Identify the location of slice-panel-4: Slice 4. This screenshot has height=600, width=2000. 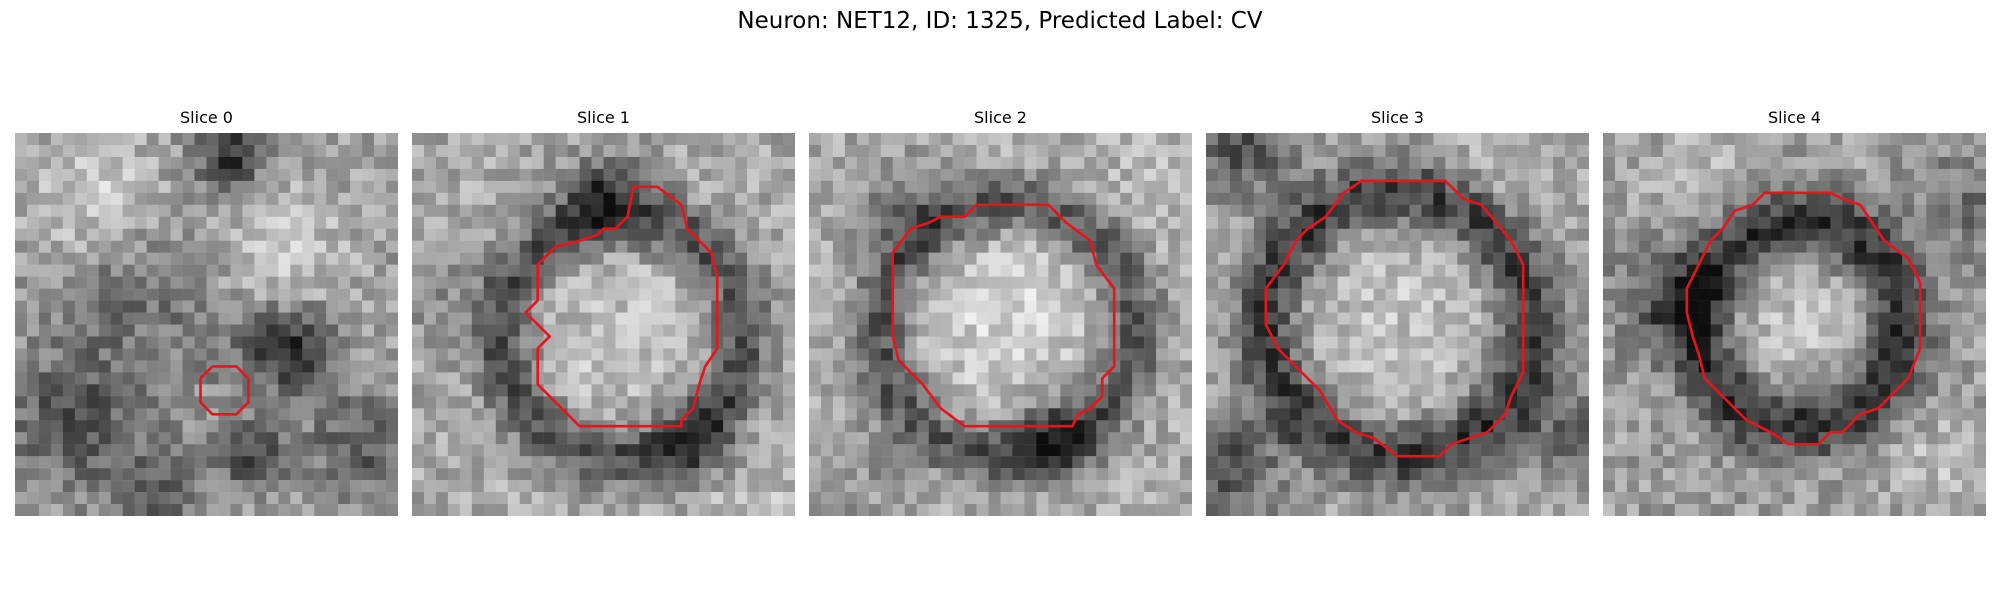
(1794, 312).